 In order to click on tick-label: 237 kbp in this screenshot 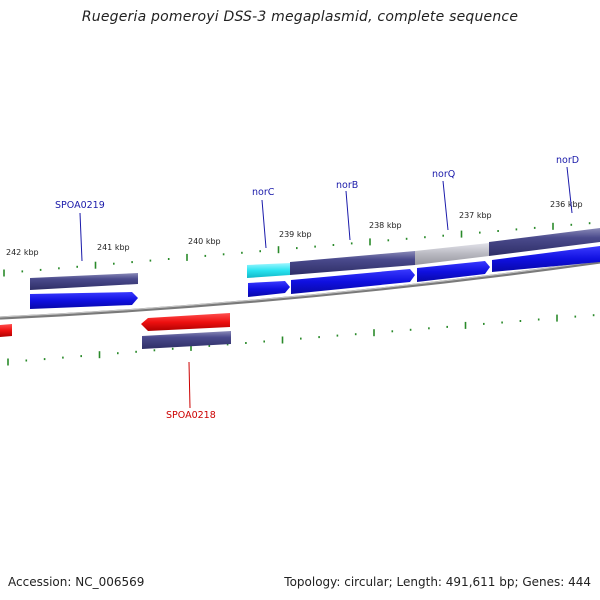, I will do `click(475, 215)`.